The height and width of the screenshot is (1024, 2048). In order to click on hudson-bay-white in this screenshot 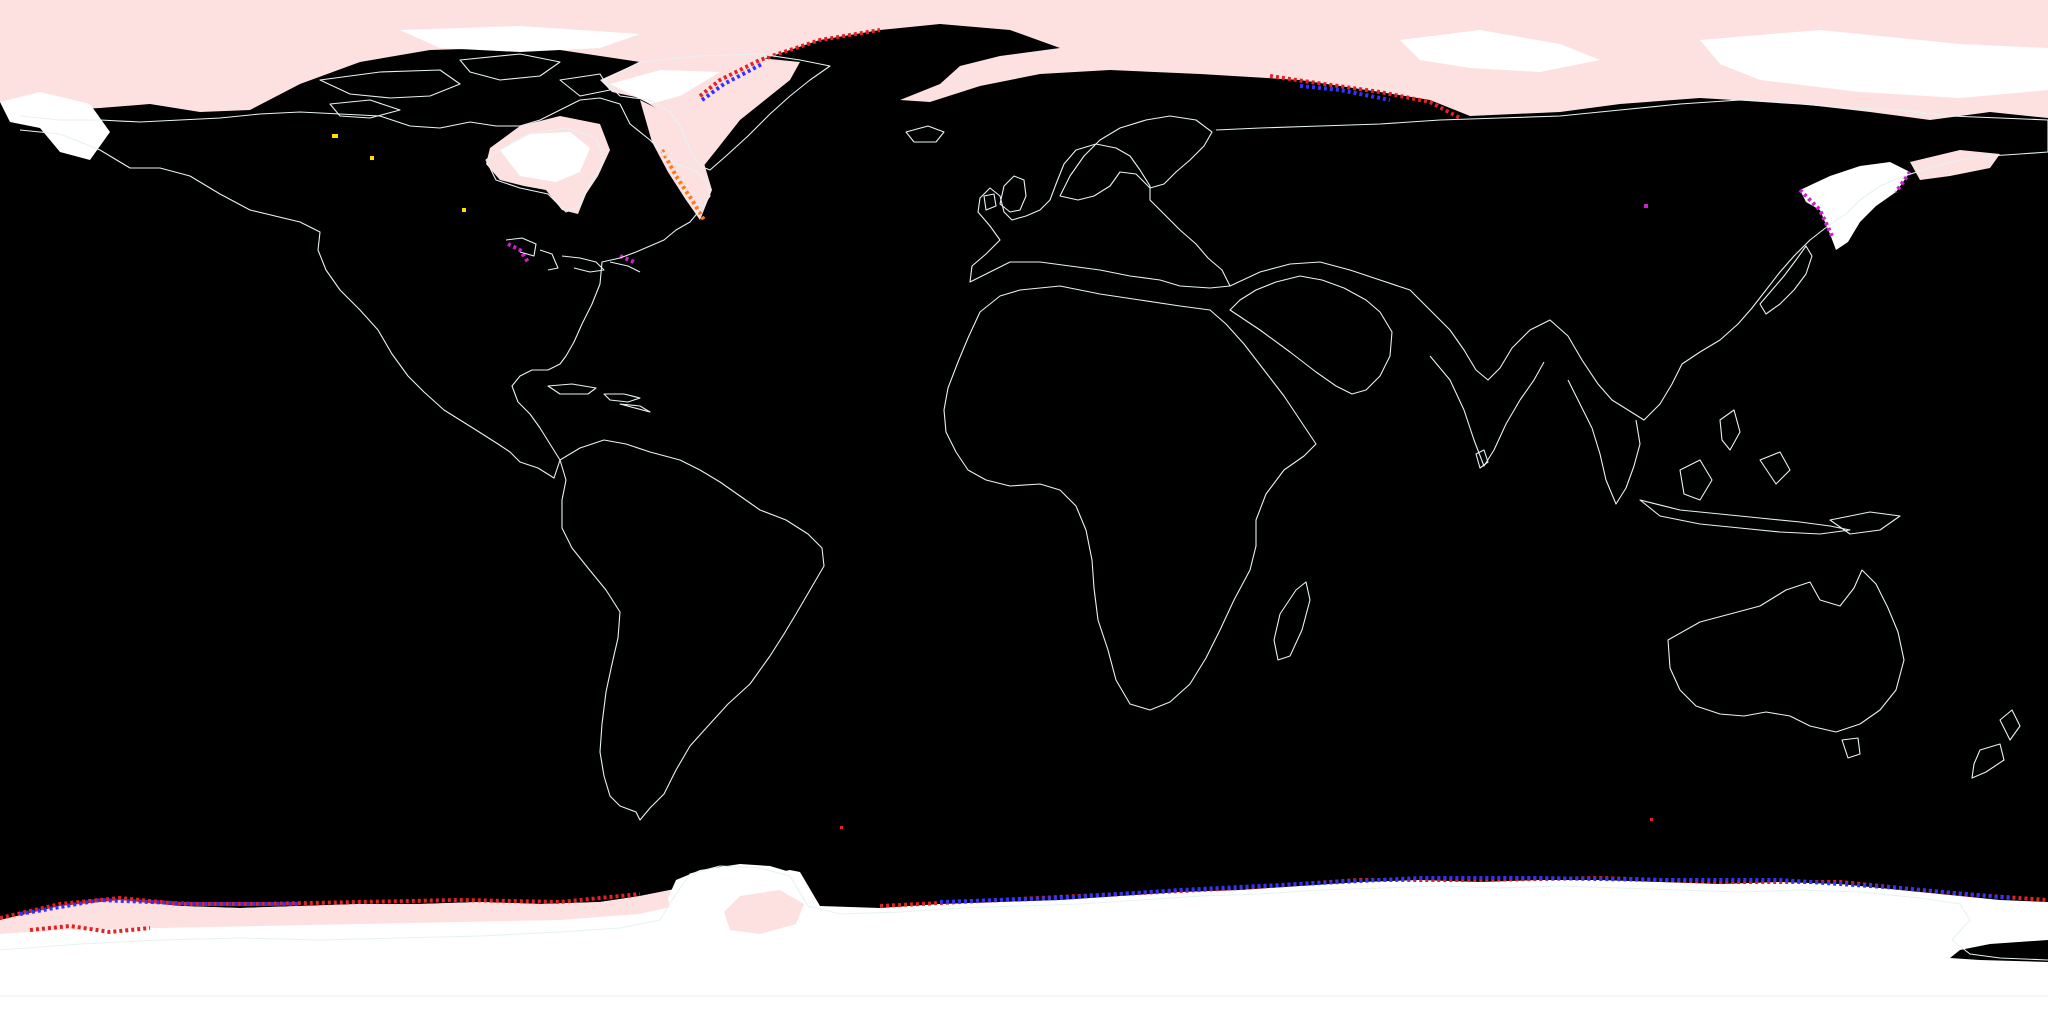, I will do `click(545, 157)`.